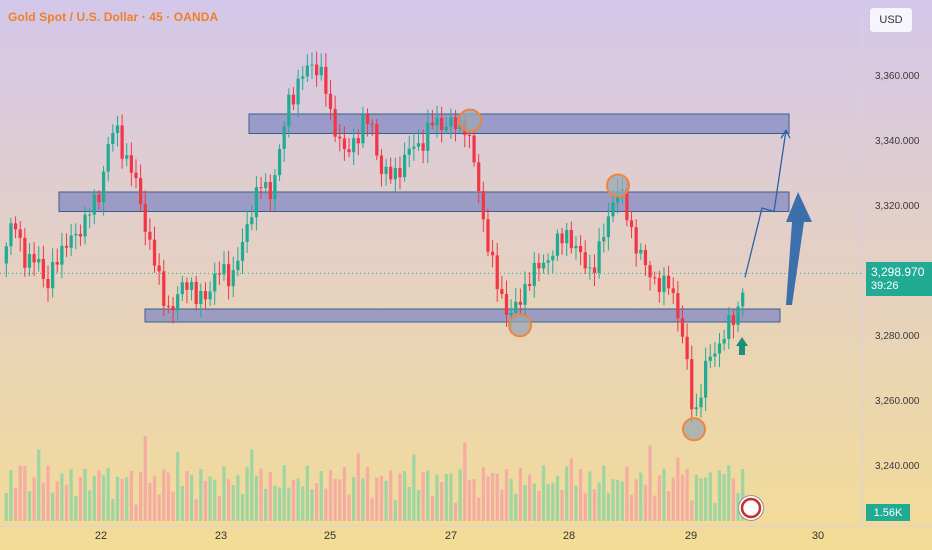  What do you see at coordinates (898, 272) in the screenshot?
I see `last-price-value: 3,298.970` at bounding box center [898, 272].